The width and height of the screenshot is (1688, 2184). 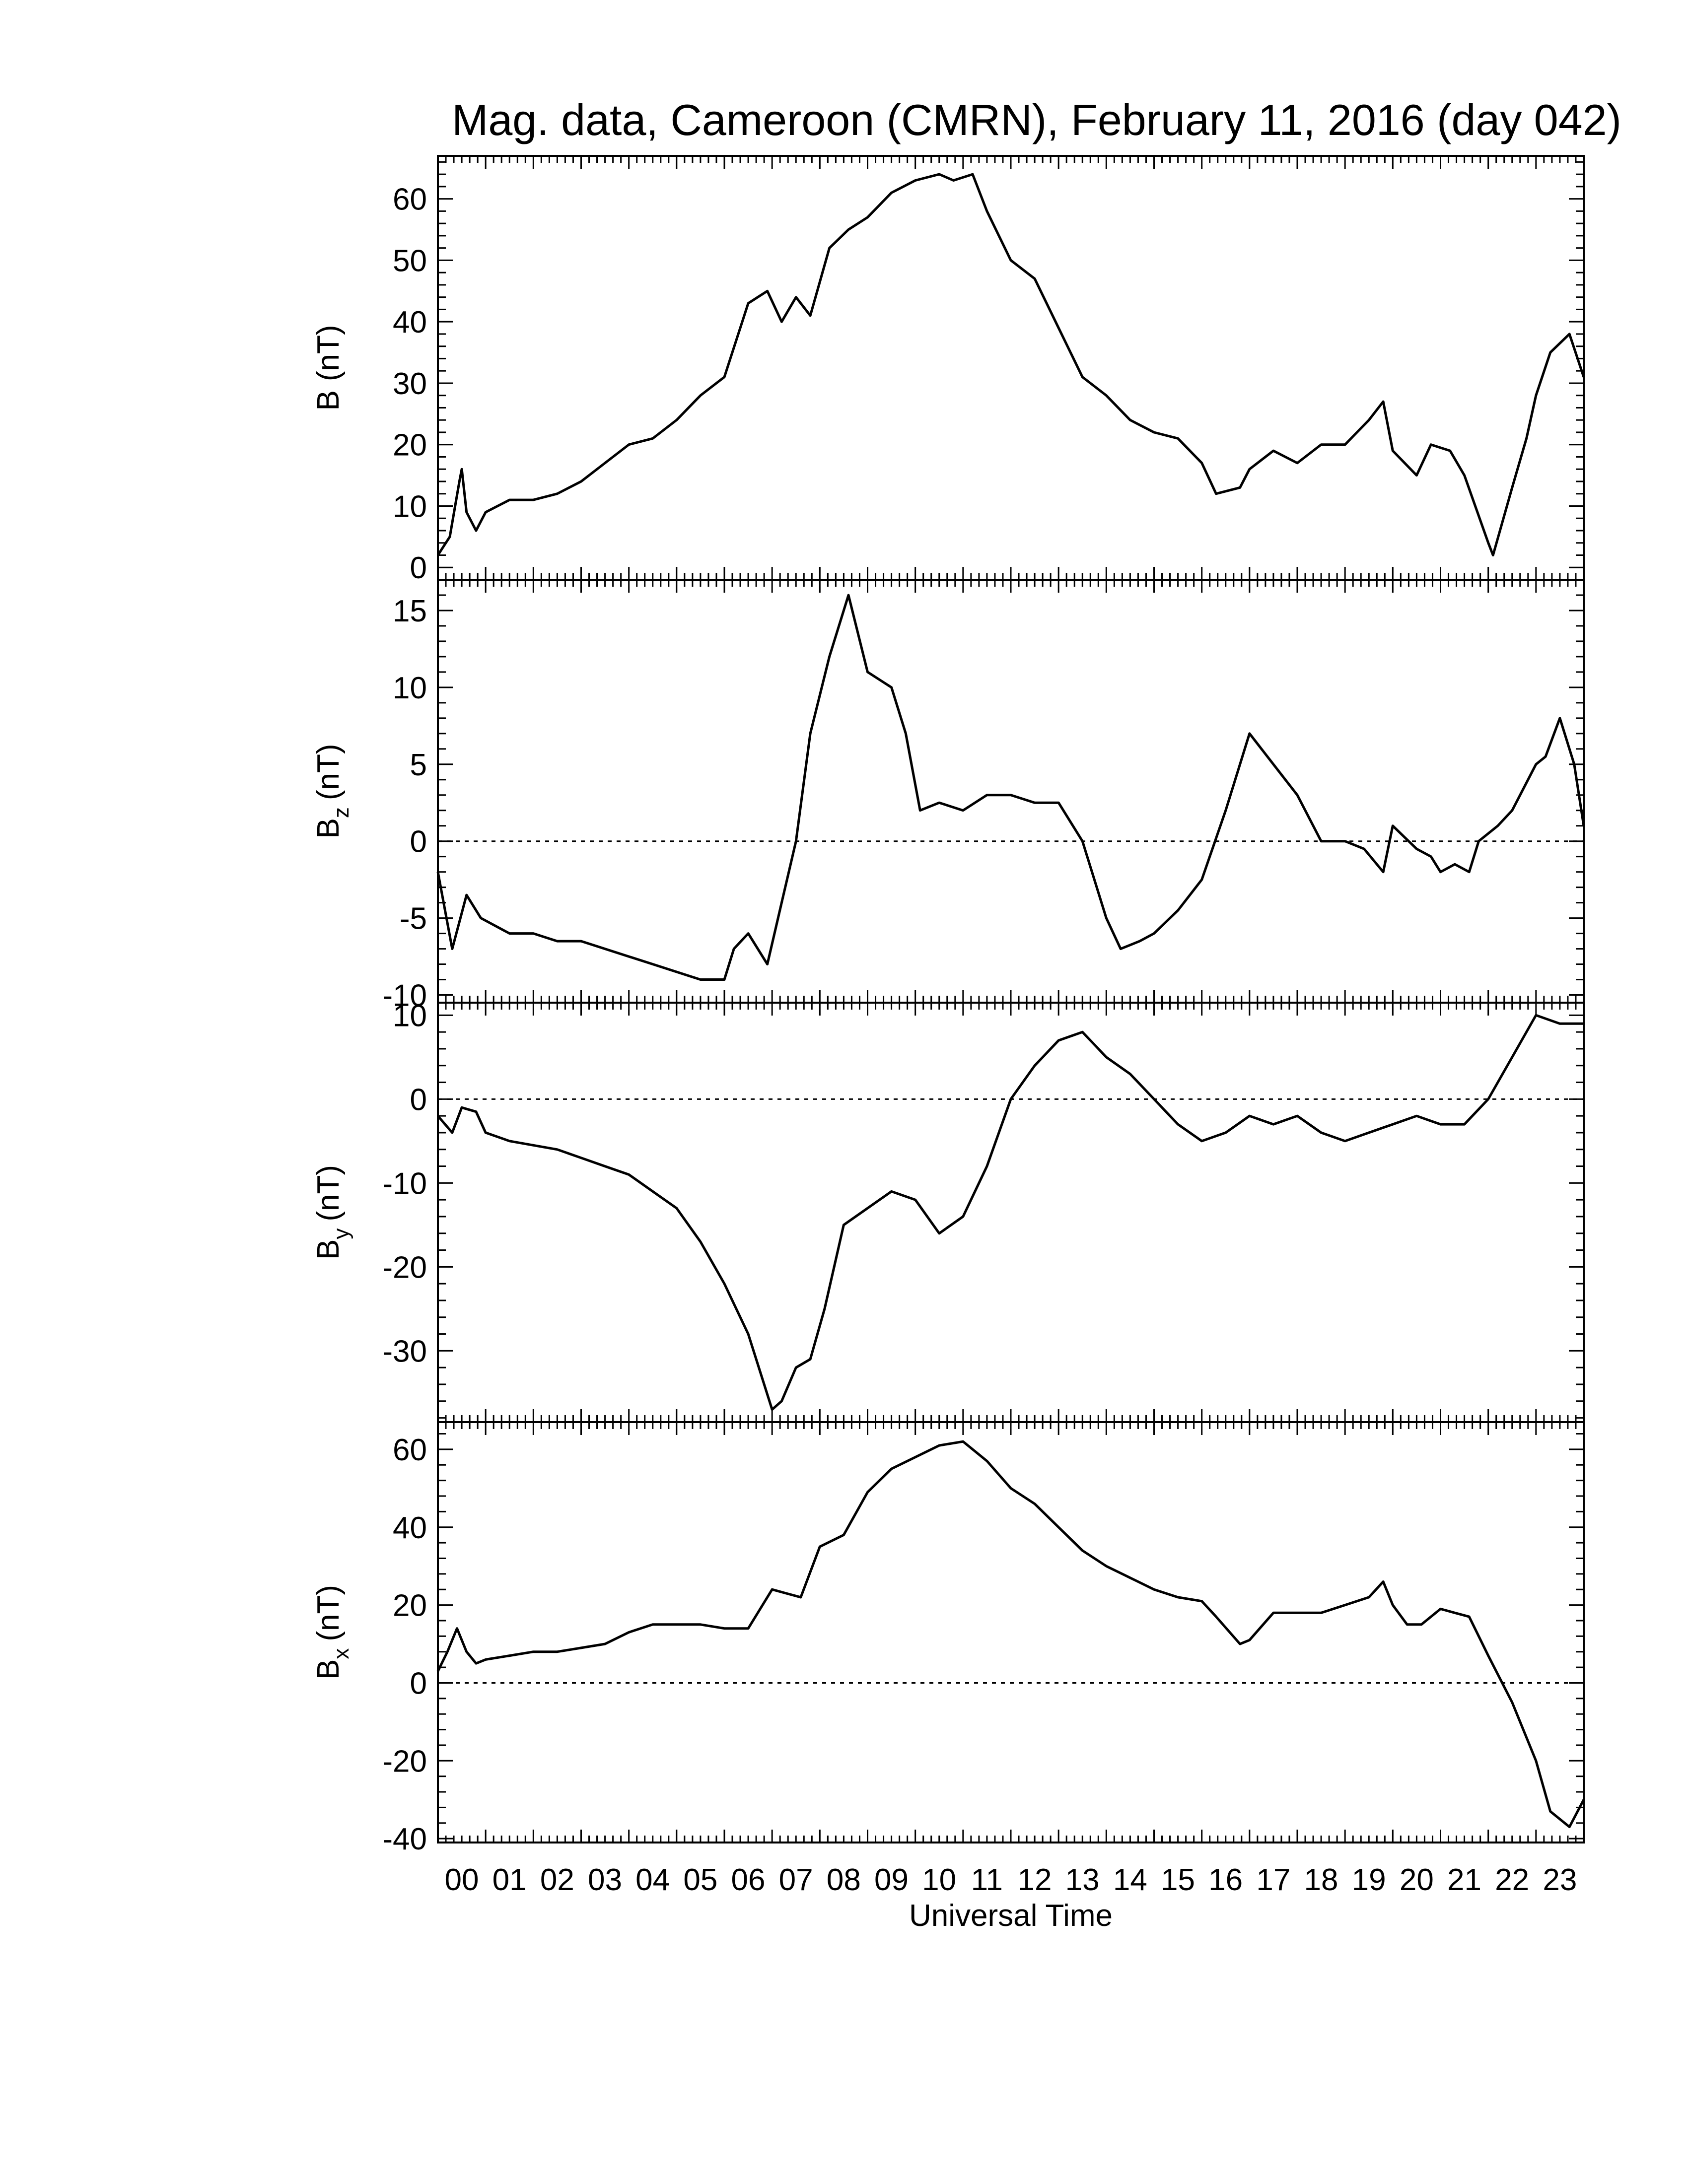 I want to click on x-tick-label: 19, so click(x=1369, y=1880).